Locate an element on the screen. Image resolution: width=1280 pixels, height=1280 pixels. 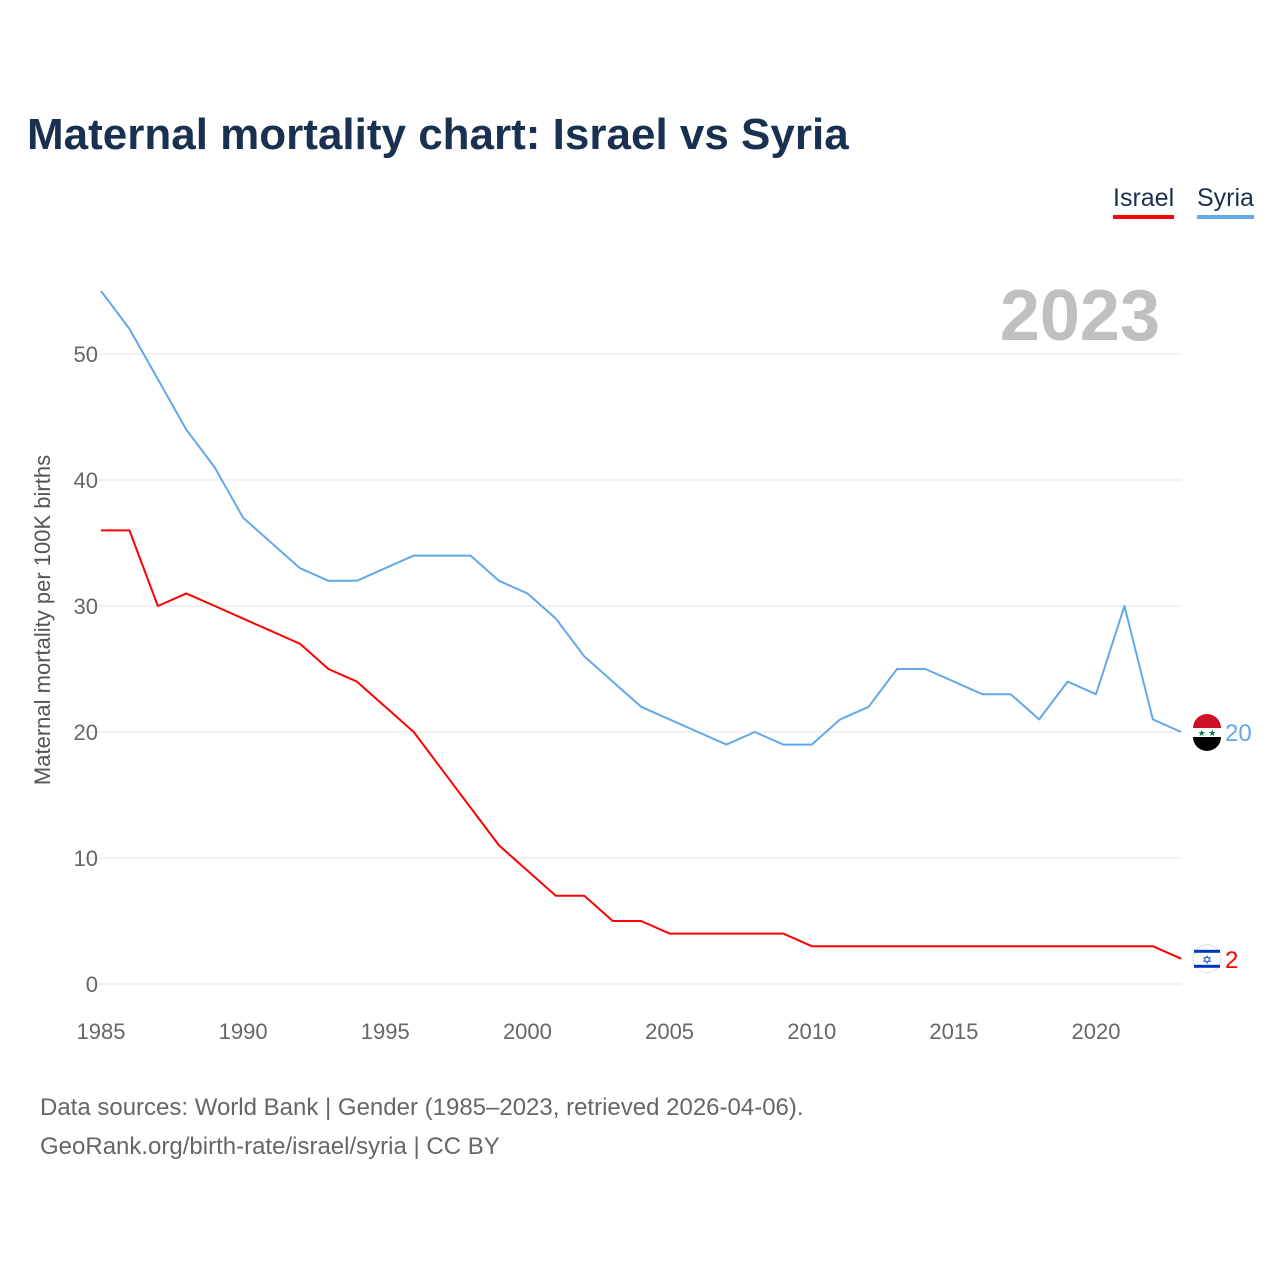
x-tick-label: 2015 is located at coordinates (953, 1031).